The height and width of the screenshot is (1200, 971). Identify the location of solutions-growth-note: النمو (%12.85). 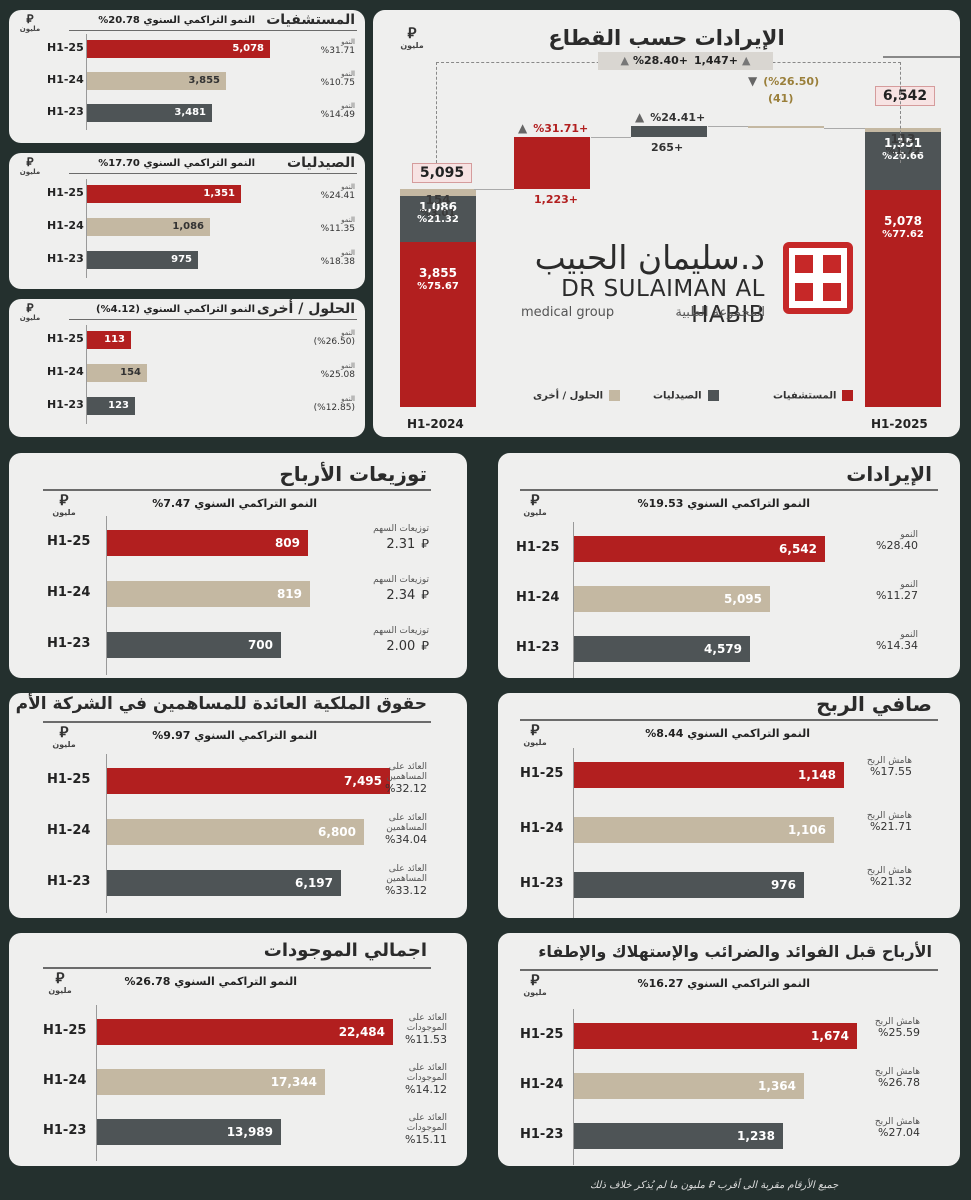
(334, 404).